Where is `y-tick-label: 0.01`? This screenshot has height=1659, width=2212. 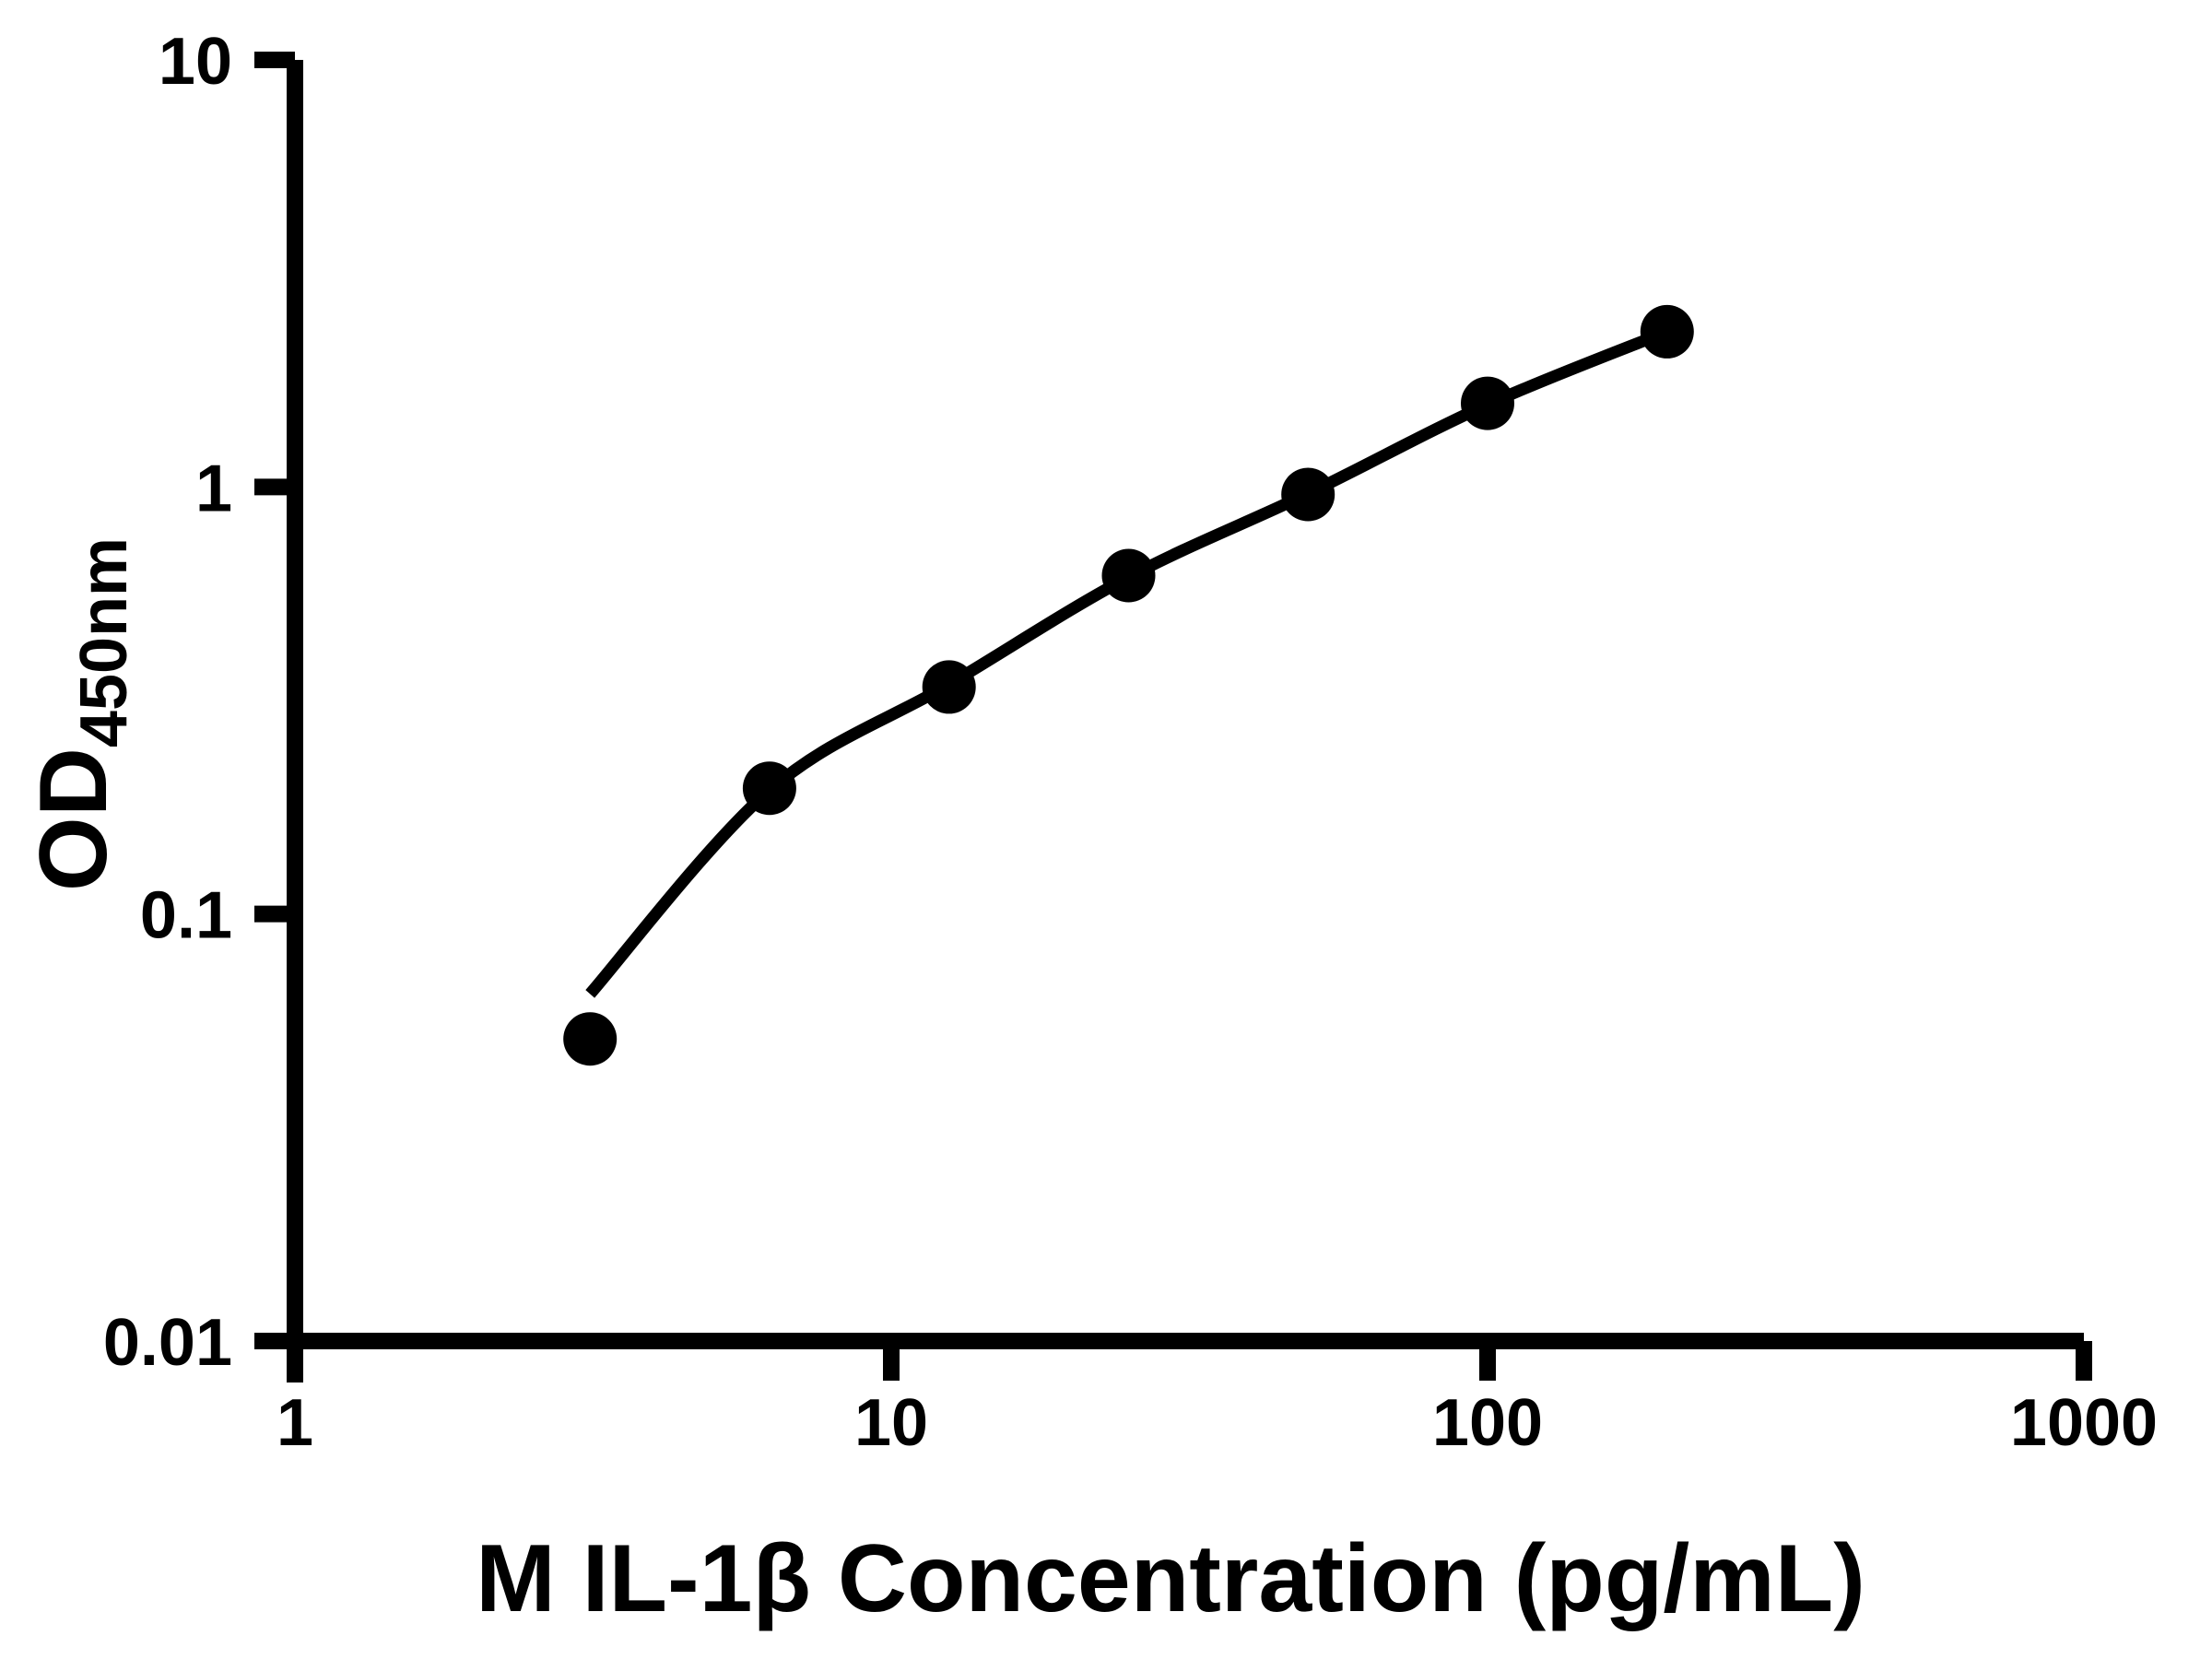 y-tick-label: 0.01 is located at coordinates (167, 1343).